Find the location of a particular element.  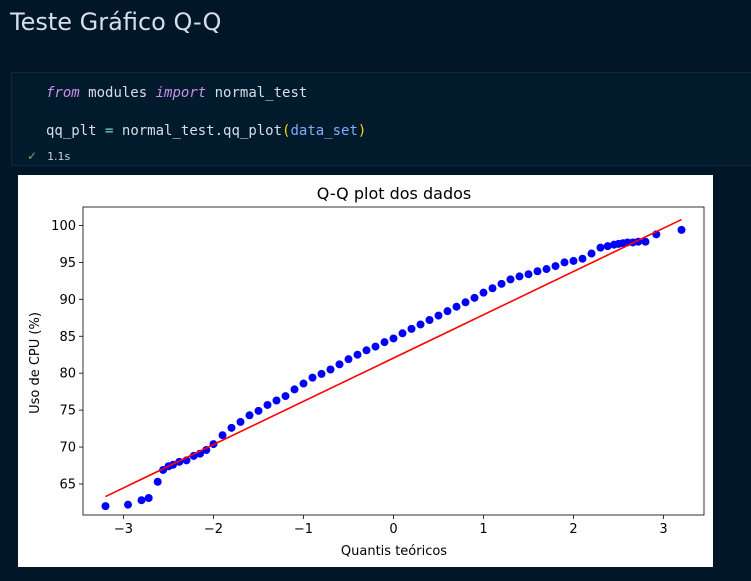

open-paren: ( is located at coordinates (286, 131).